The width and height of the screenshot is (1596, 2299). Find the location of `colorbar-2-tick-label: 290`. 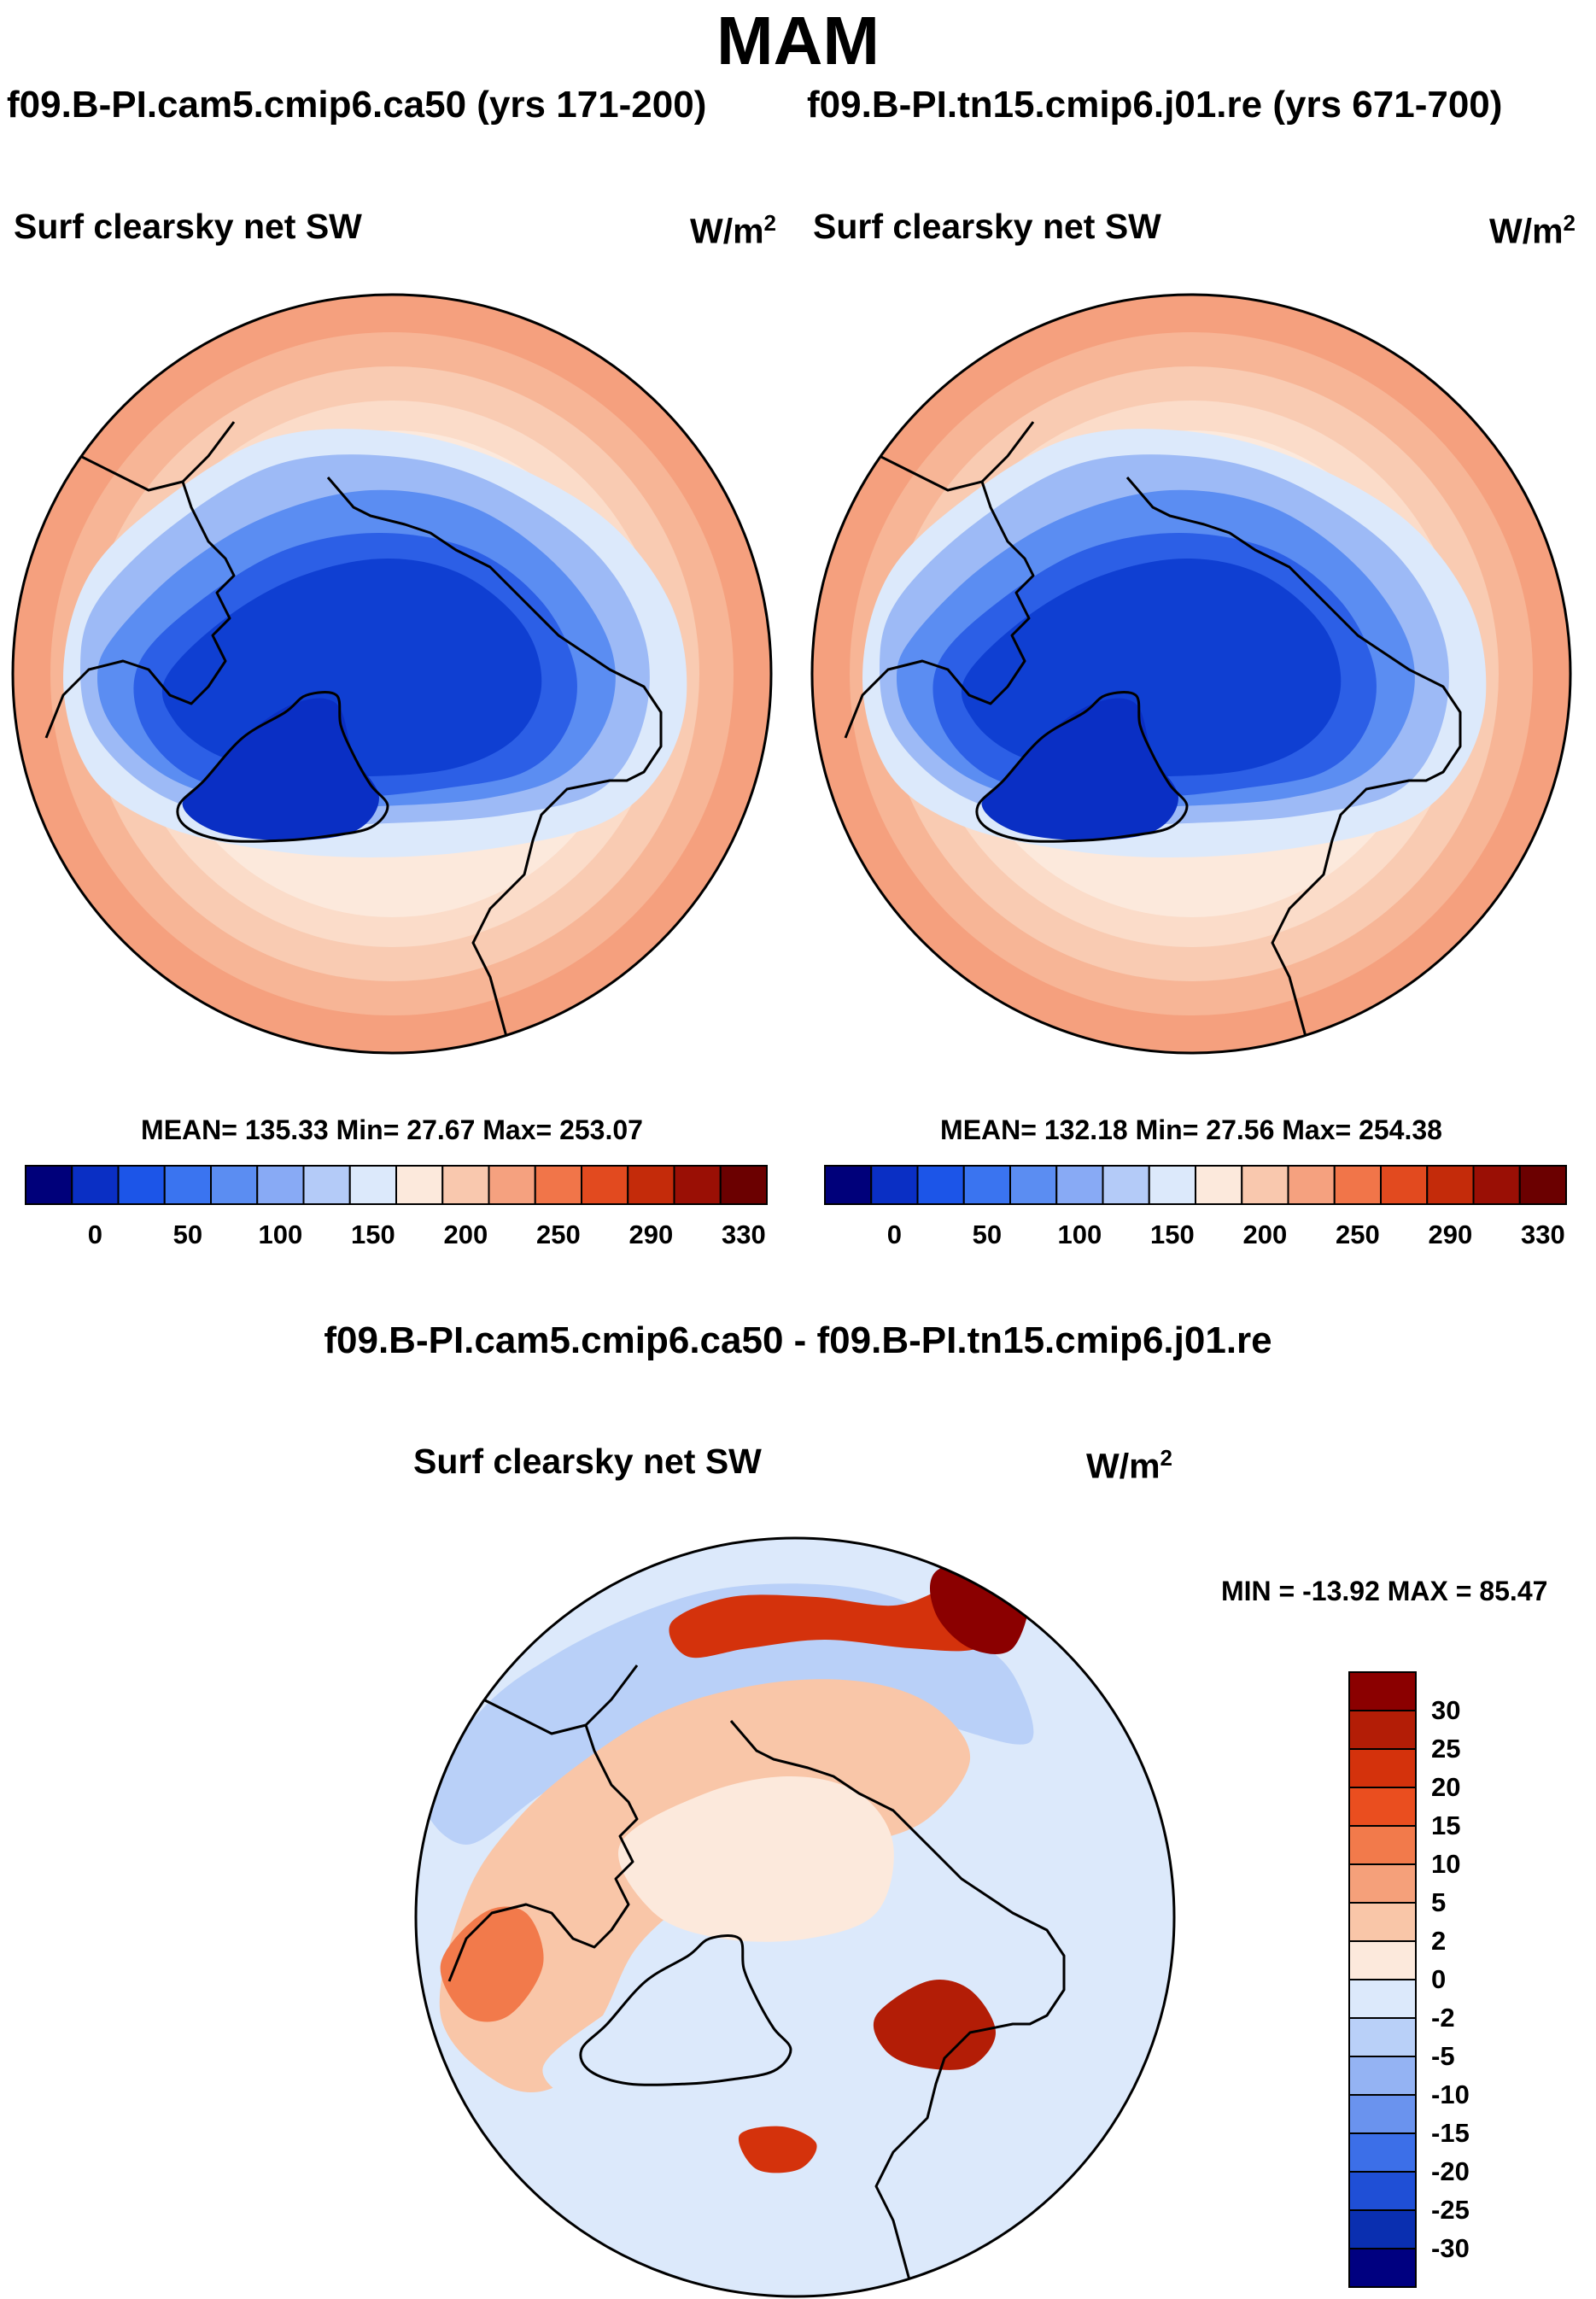

colorbar-2-tick-label: 290 is located at coordinates (1450, 1234).